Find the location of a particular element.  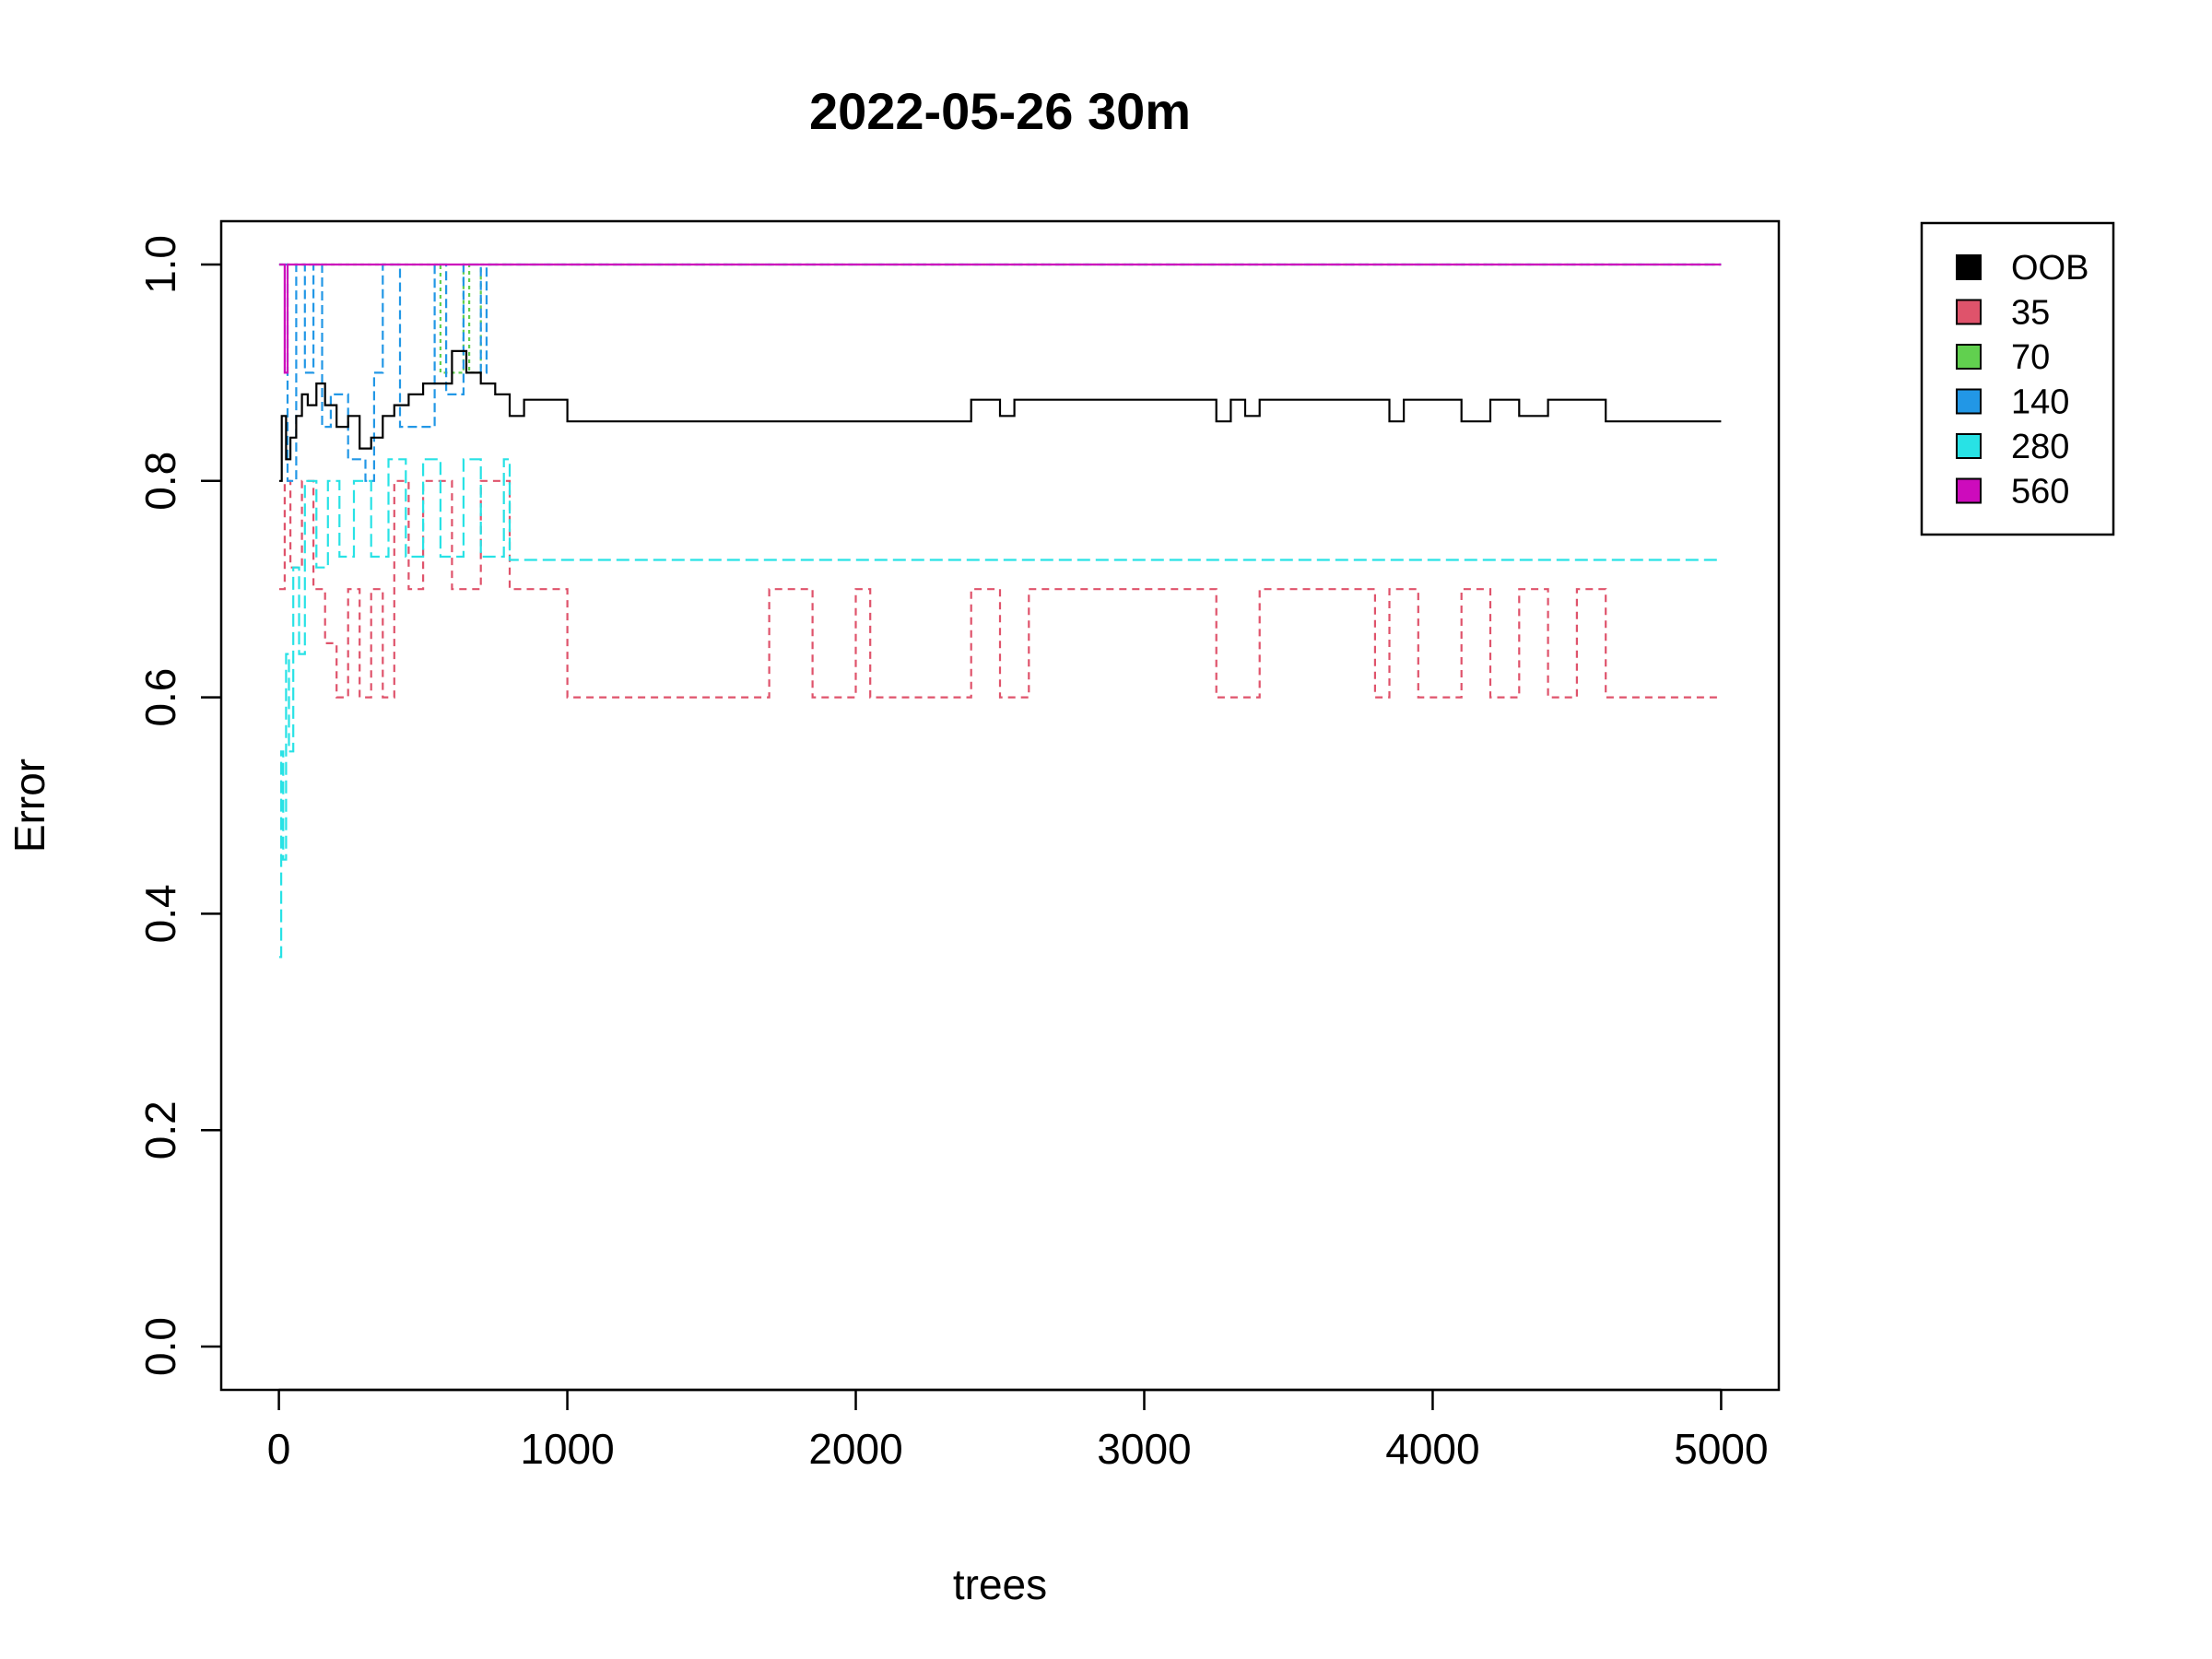

x-tick-label: 0 is located at coordinates (279, 1449).